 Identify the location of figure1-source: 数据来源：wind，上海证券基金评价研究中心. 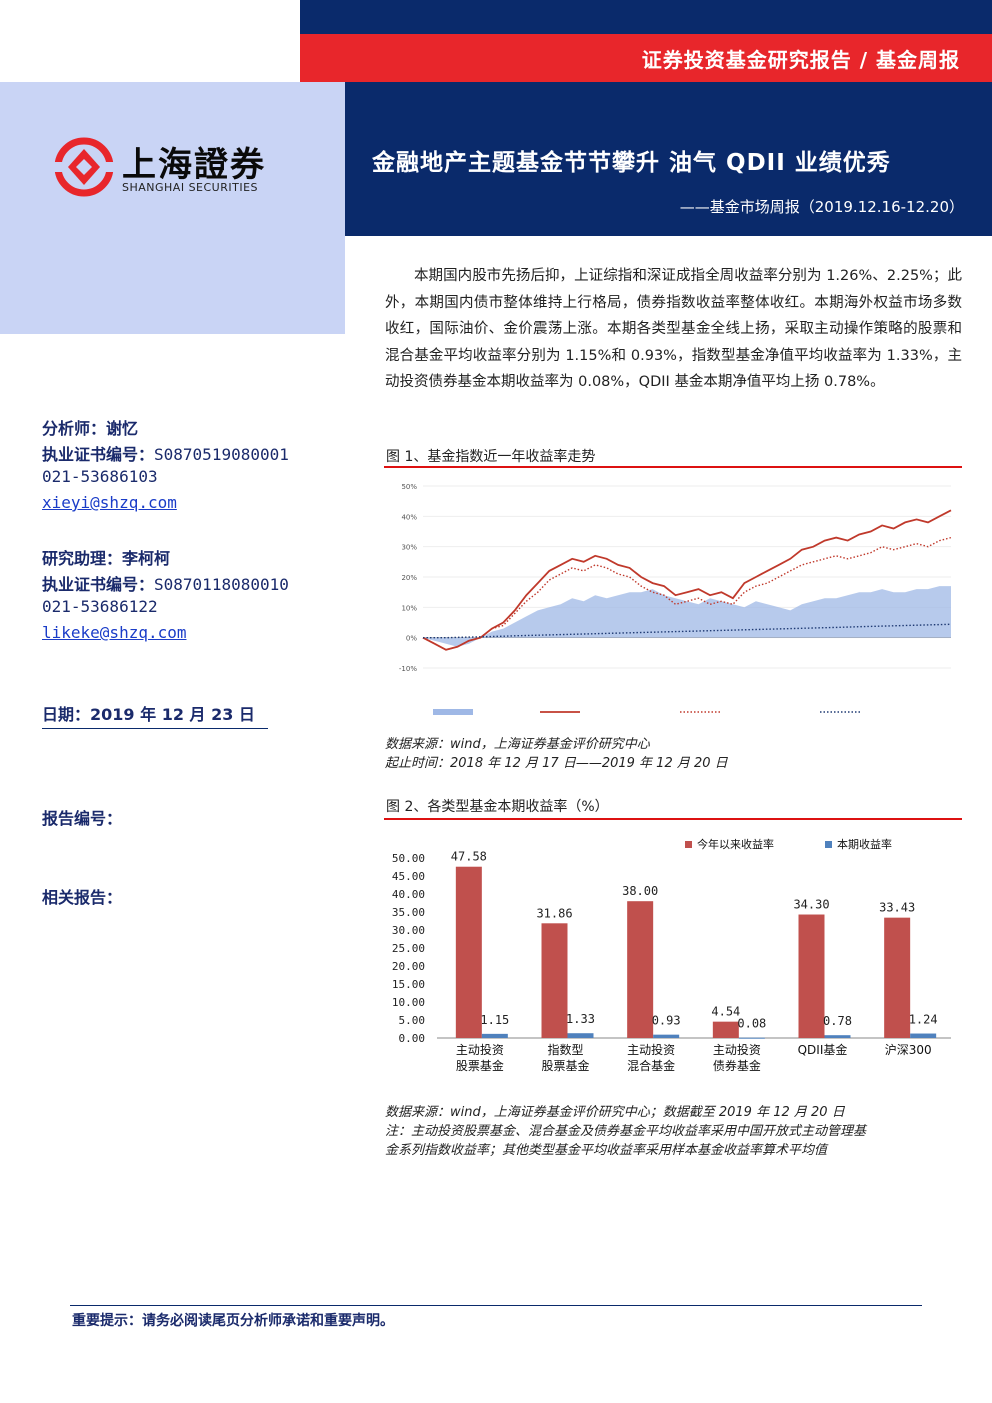
(517, 744).